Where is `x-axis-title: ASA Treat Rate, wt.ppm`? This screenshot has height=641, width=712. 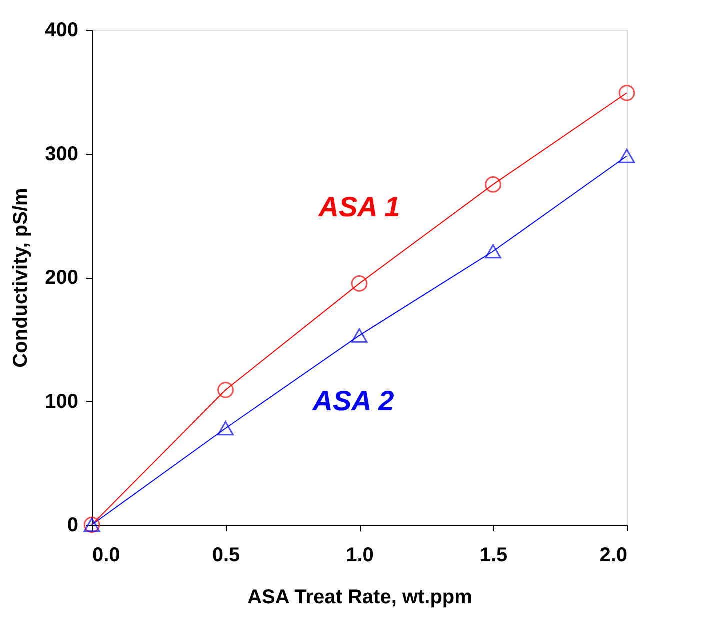
x-axis-title: ASA Treat Rate, wt.ppm is located at coordinates (360, 597).